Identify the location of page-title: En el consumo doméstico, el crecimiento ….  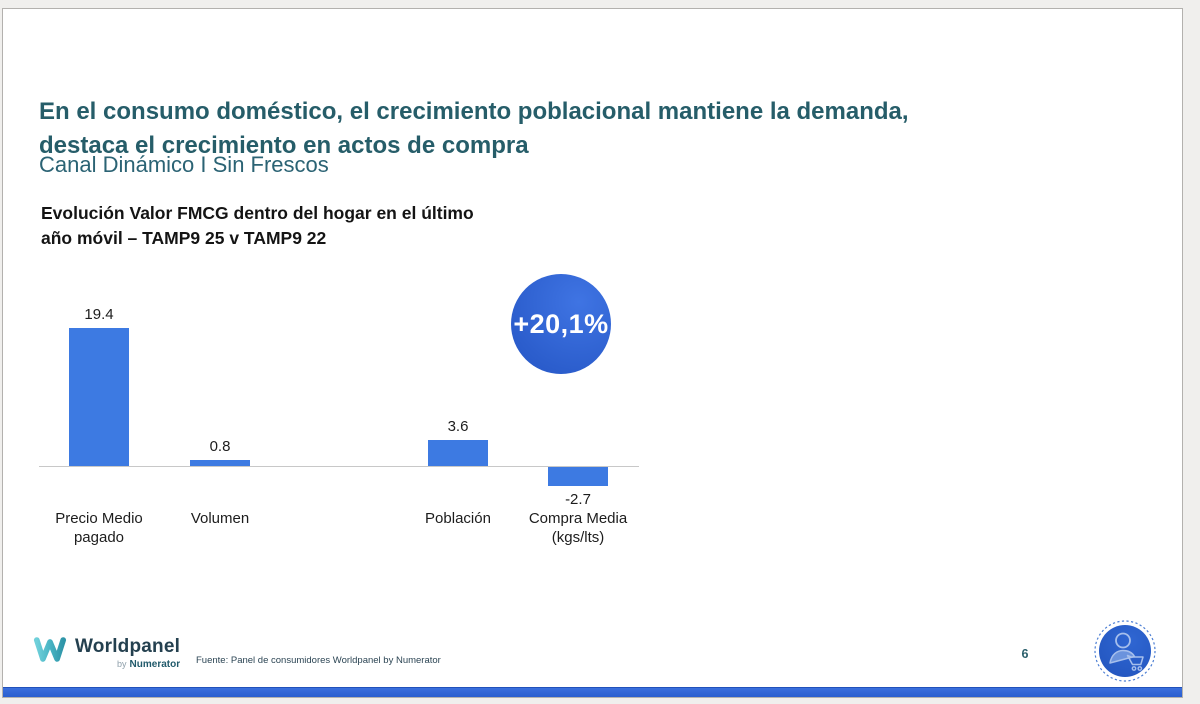
(474, 129).